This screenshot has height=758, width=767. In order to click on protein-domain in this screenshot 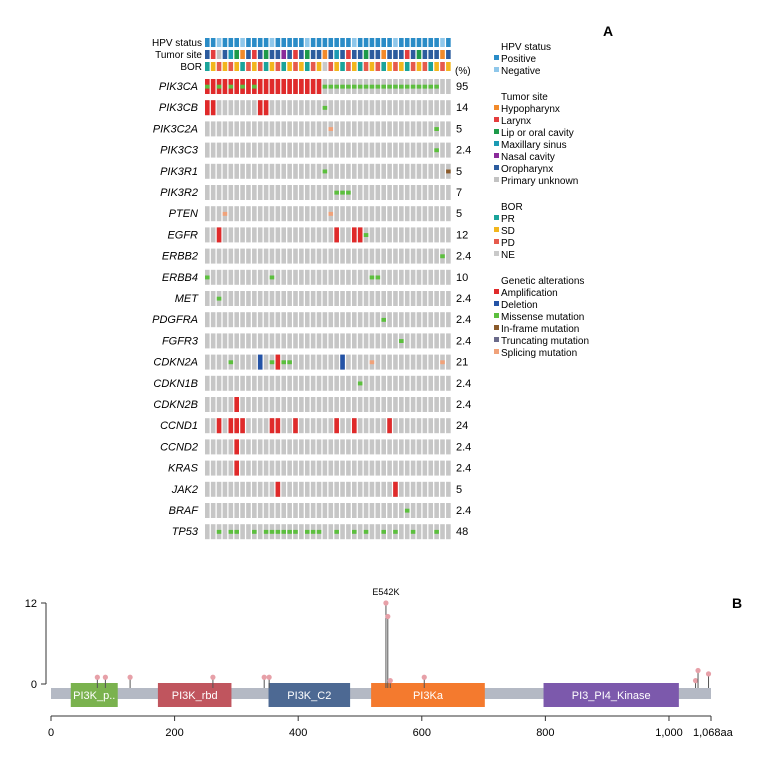, I will do `click(94, 695)`.